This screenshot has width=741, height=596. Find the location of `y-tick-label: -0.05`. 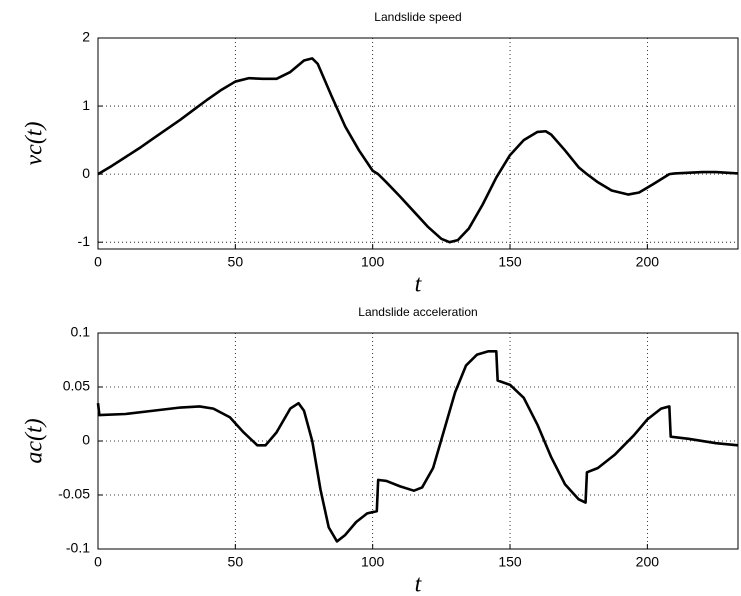

y-tick-label: -0.05 is located at coordinates (74, 494).